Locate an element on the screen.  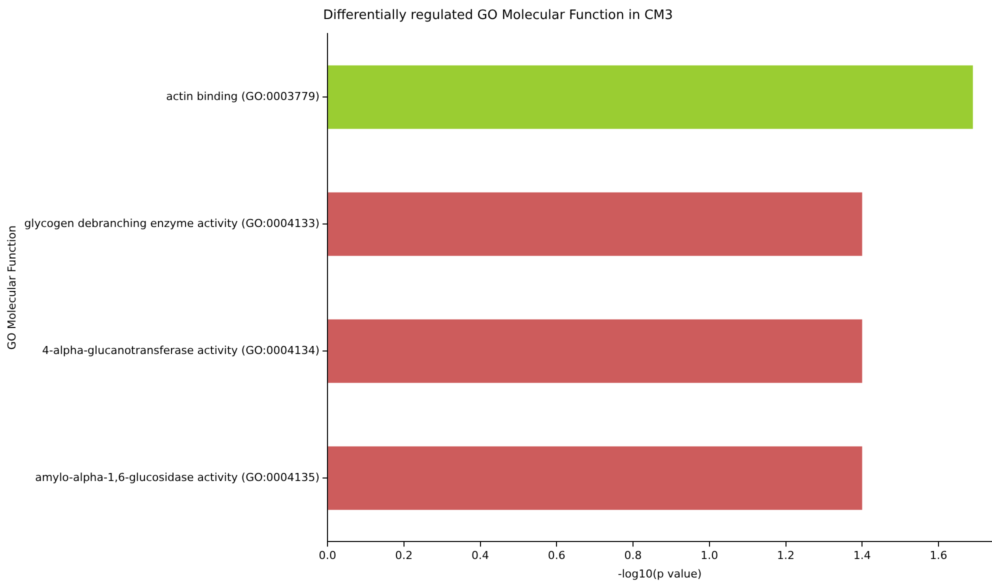
x-tick-label: 1.0 is located at coordinates (709, 555).